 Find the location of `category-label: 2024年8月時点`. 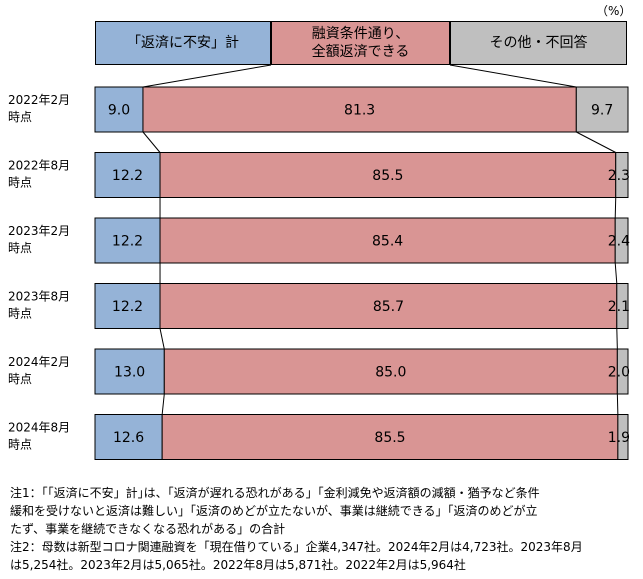

category-label: 2024年8月時点 is located at coordinates (39, 436).